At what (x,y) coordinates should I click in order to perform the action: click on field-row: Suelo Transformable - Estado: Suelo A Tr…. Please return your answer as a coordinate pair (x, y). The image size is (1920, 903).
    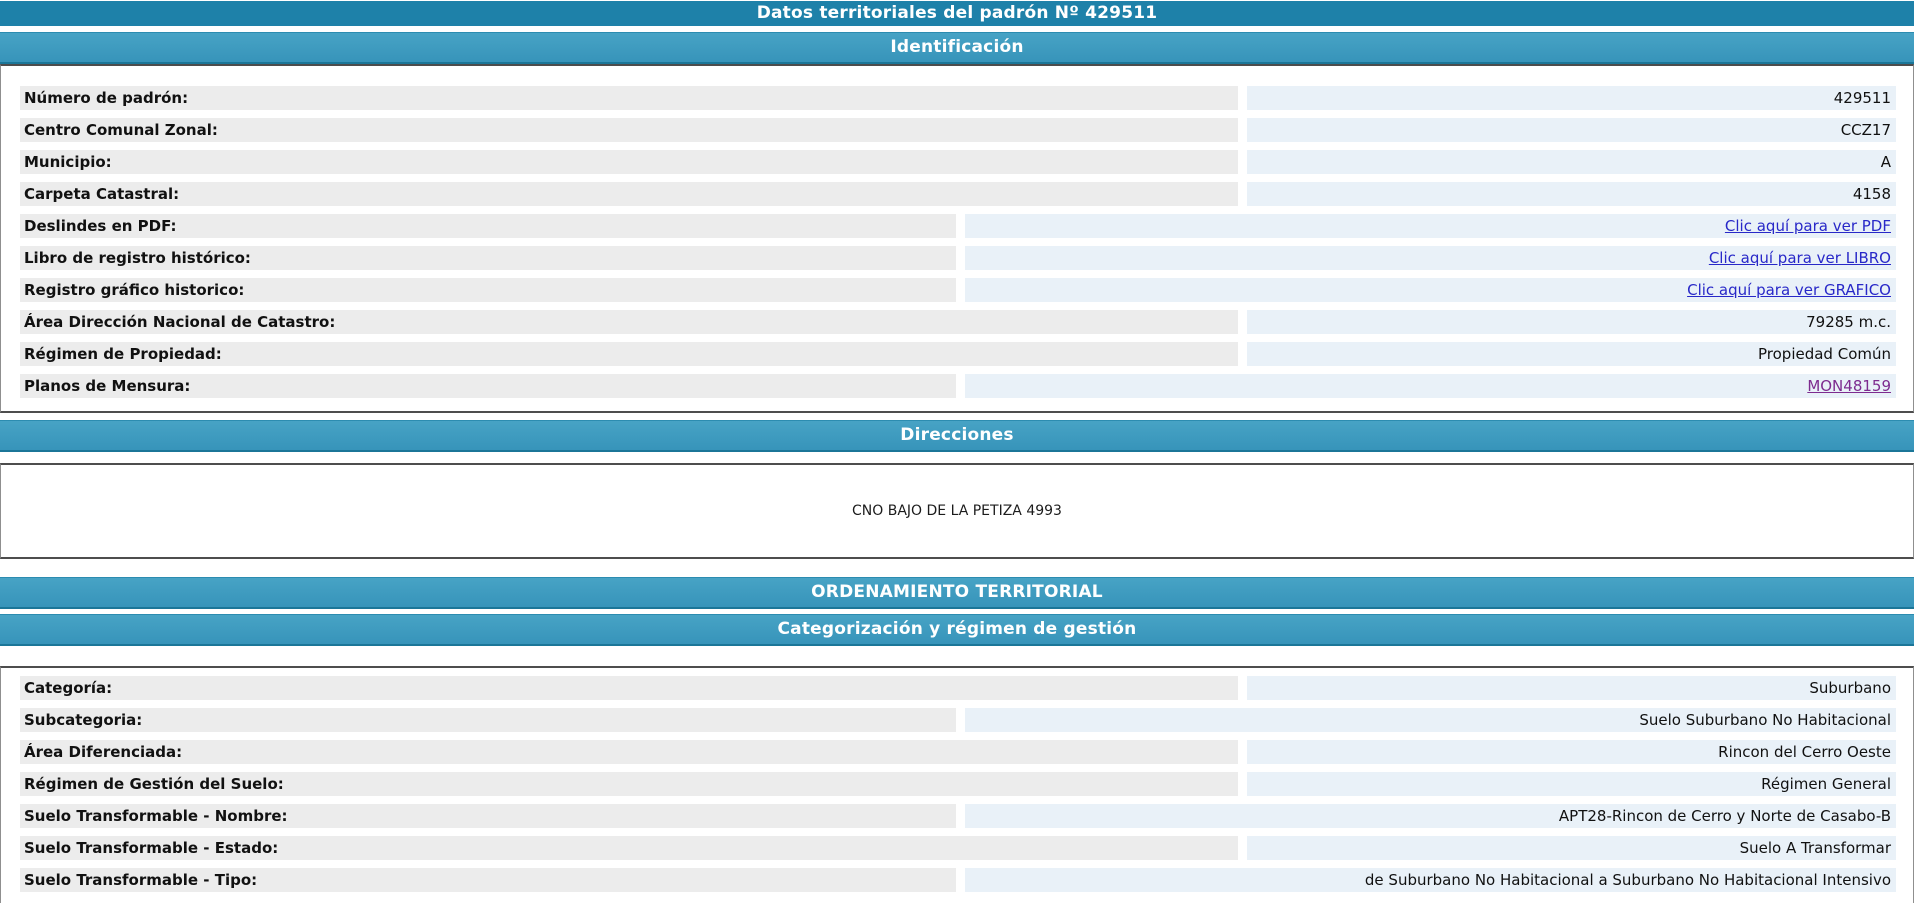
    Looking at the image, I should click on (958, 848).